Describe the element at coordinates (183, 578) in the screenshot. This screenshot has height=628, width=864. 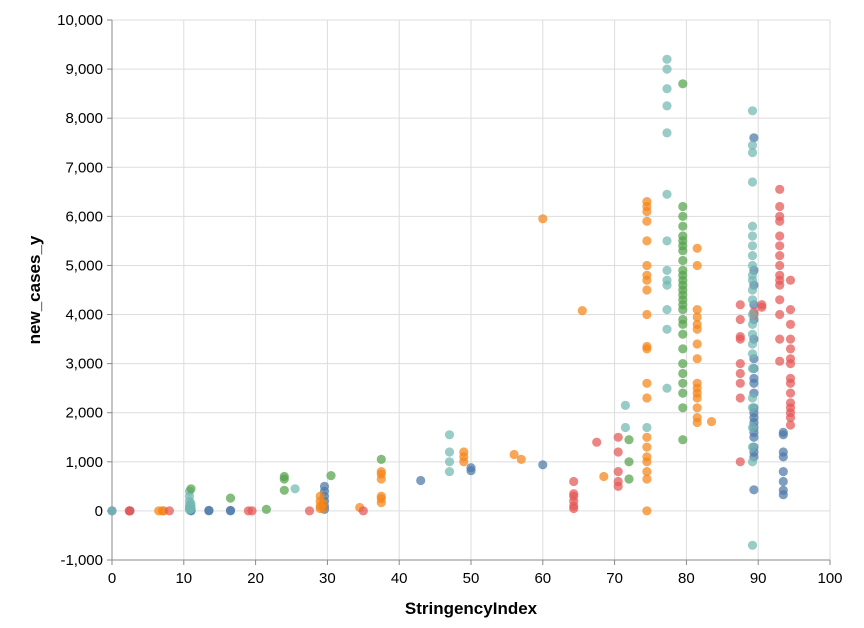
I see `x-tick-label: 10` at that location.